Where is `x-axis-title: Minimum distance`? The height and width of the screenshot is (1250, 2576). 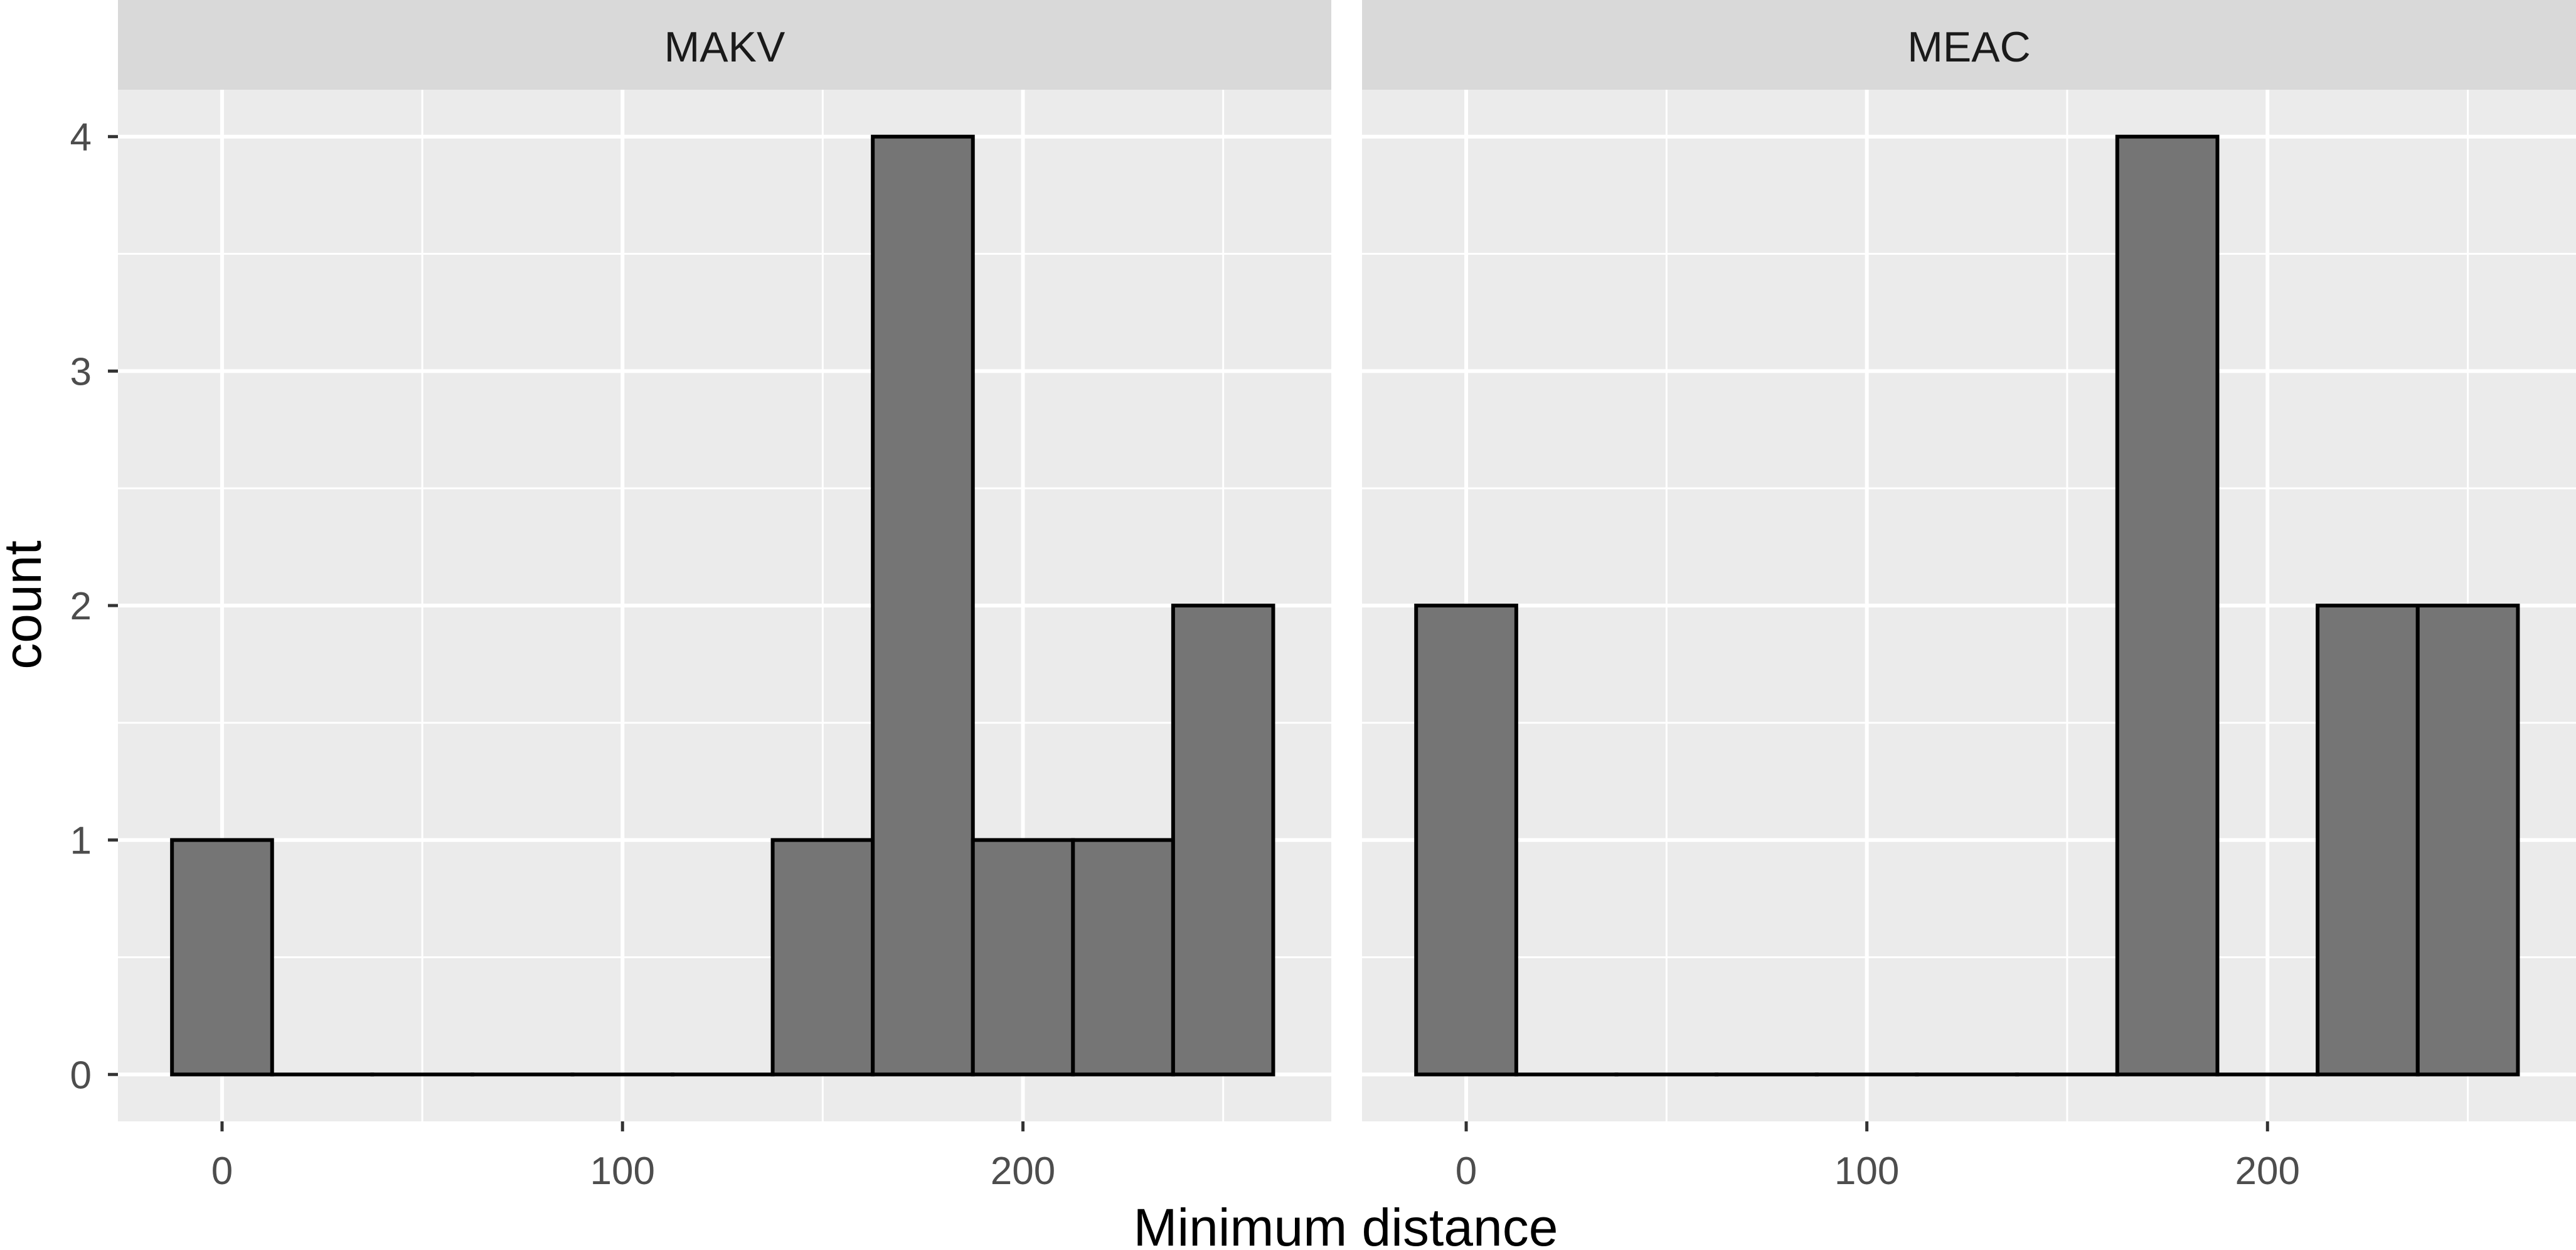 x-axis-title: Minimum distance is located at coordinates (1346, 1224).